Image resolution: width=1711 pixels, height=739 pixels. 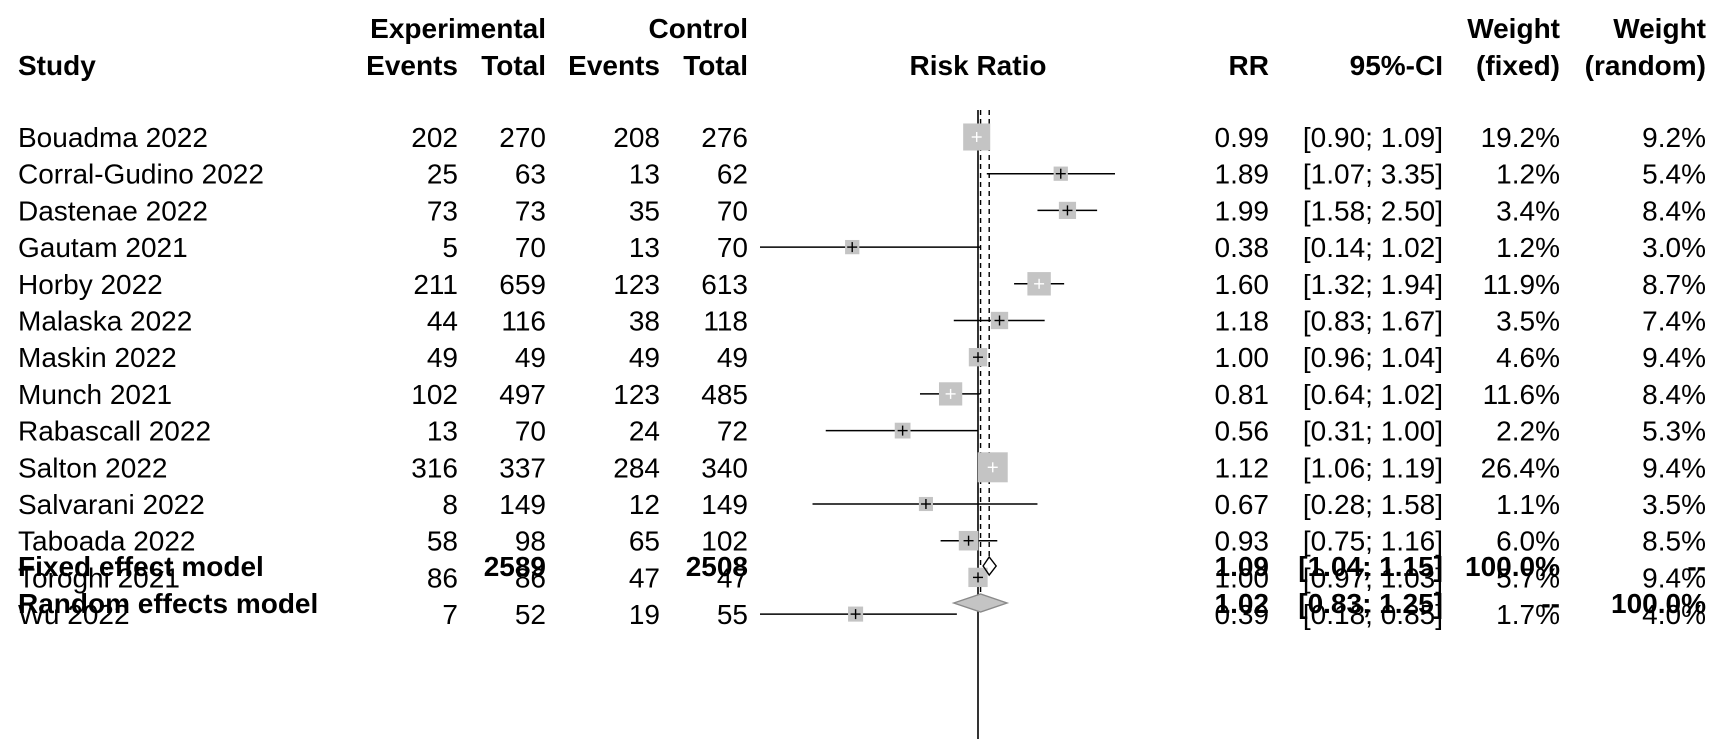 I want to click on weight-fixed-value: 1.7%, so click(x=1528, y=614).